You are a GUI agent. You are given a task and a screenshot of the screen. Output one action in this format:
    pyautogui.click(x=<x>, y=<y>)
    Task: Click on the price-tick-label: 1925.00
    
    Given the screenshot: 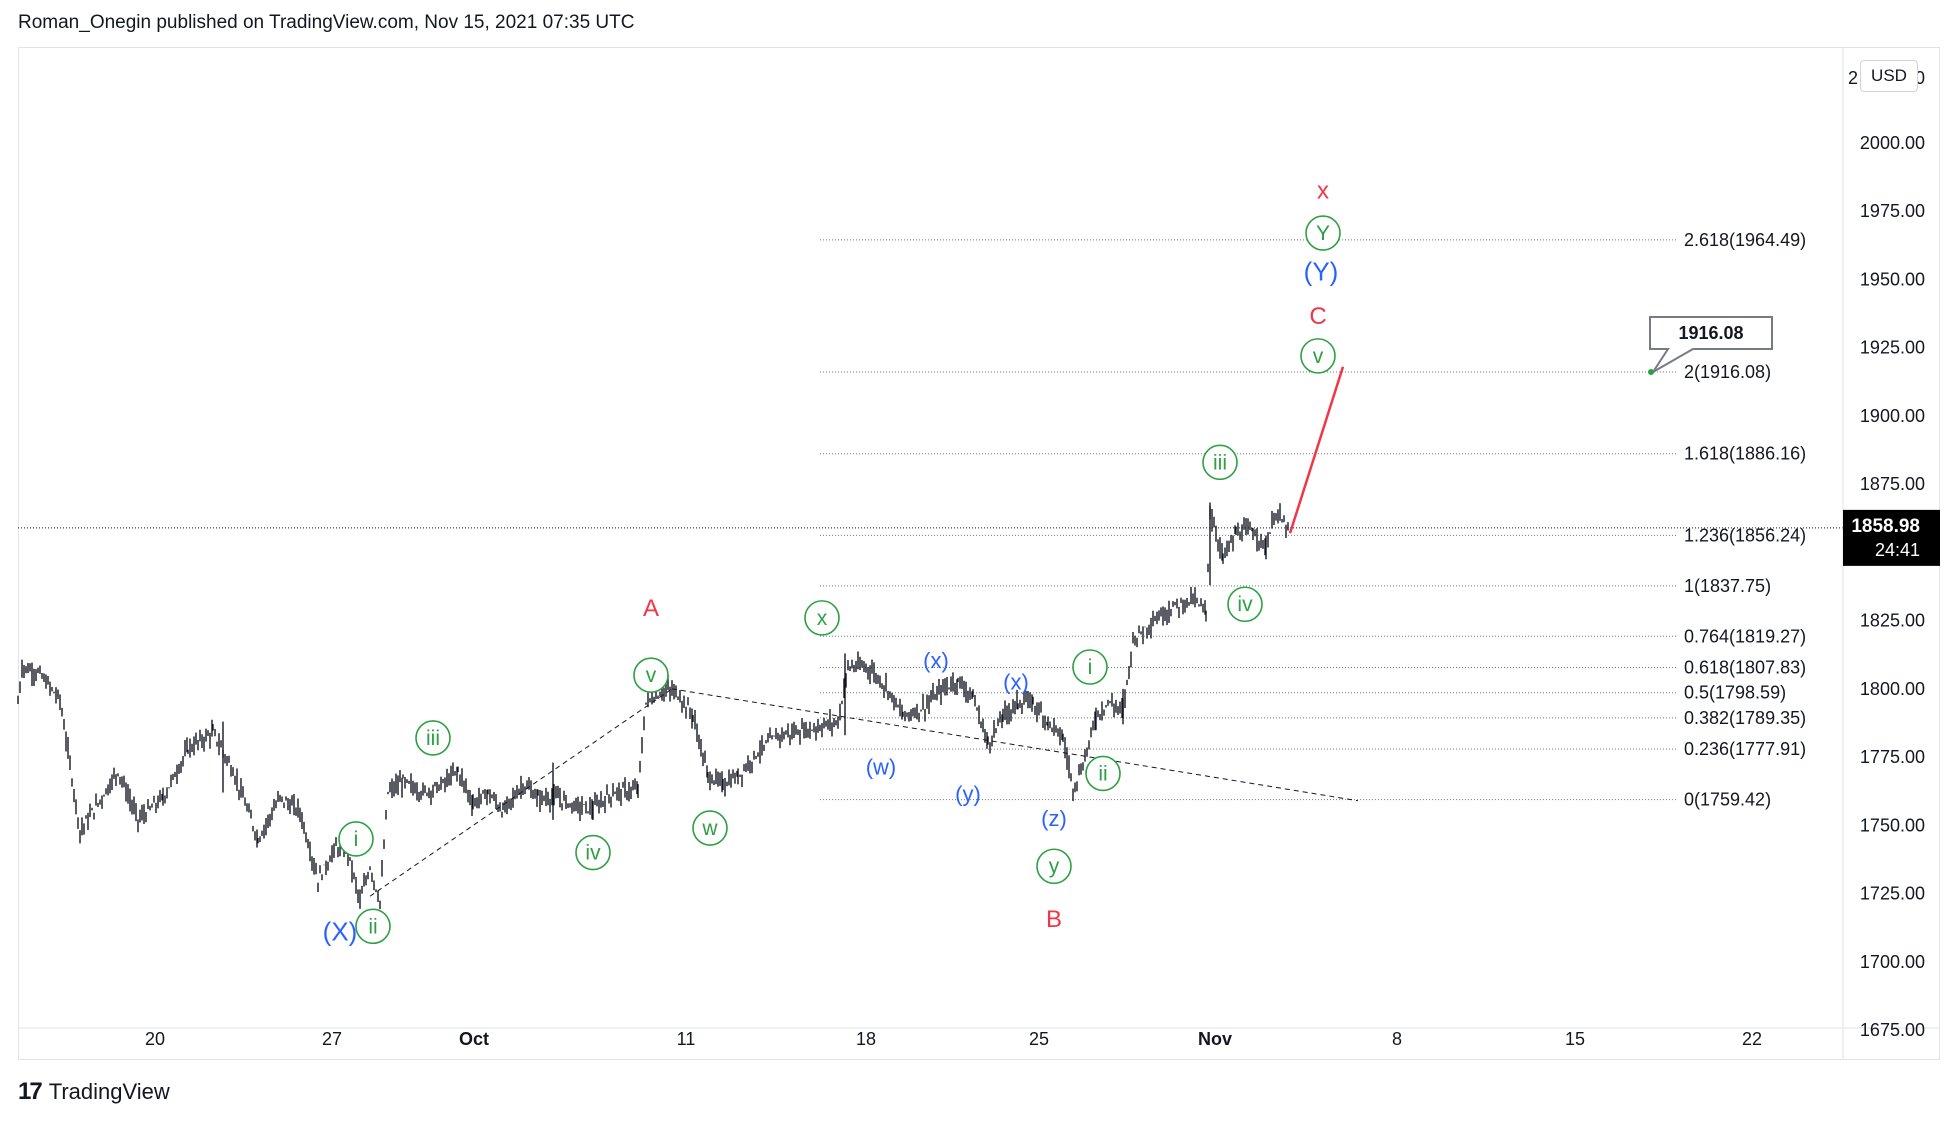 What is the action you would take?
    pyautogui.click(x=1892, y=348)
    